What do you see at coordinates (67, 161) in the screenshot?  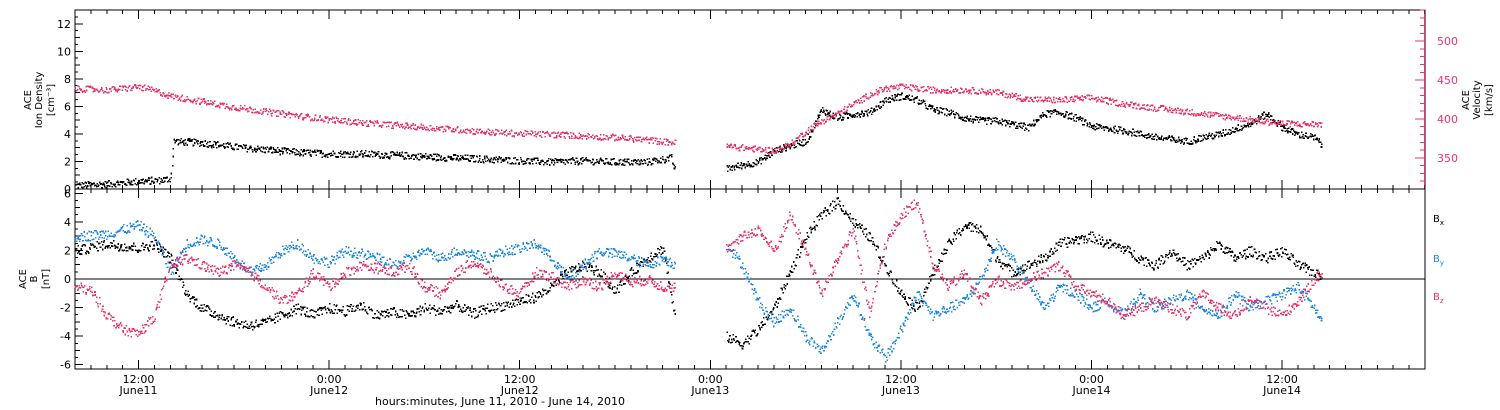 I see `density-ytick-label: 2` at bounding box center [67, 161].